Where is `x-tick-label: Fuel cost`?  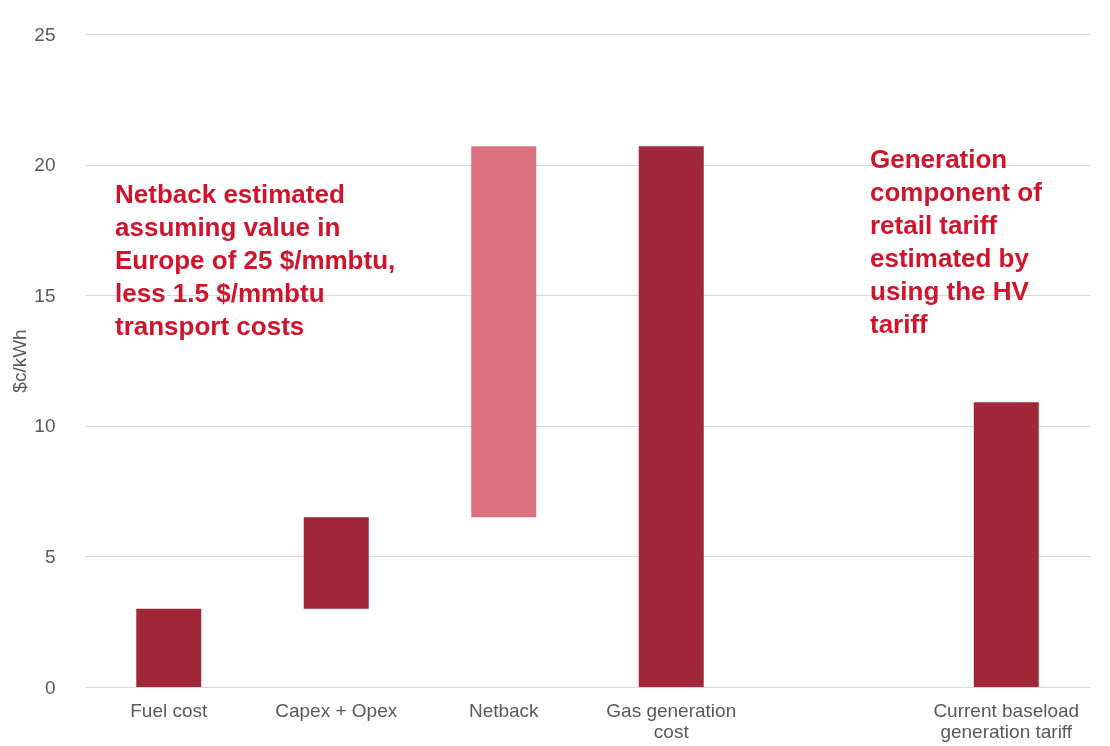
x-tick-label: Fuel cost is located at coordinates (169, 710).